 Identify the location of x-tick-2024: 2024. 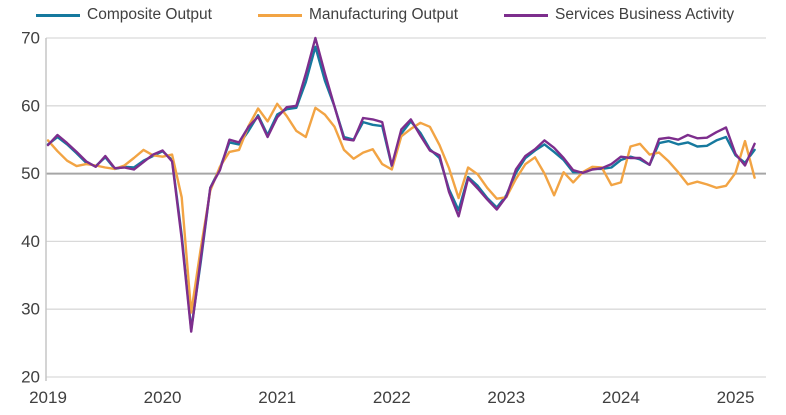
(621, 397).